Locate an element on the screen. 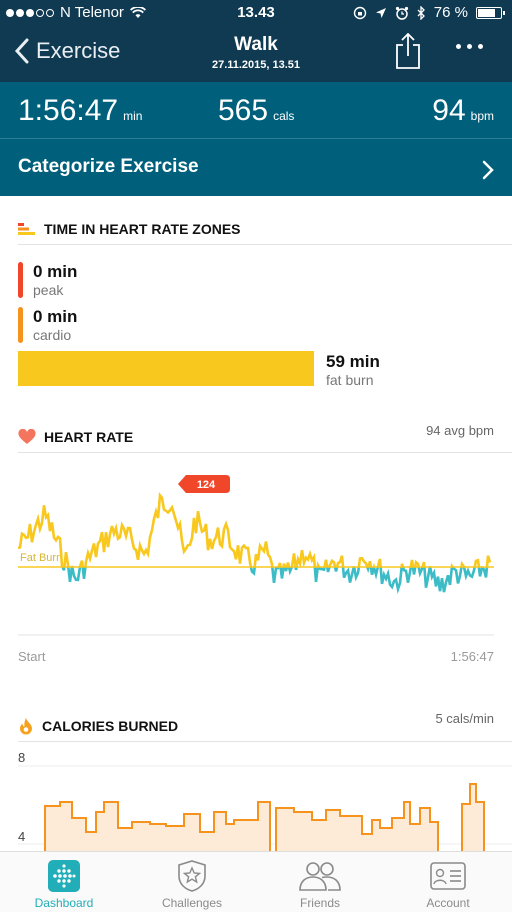 The width and height of the screenshot is (512, 912). tab-dashboard: Dashboard is located at coordinates (64, 882).